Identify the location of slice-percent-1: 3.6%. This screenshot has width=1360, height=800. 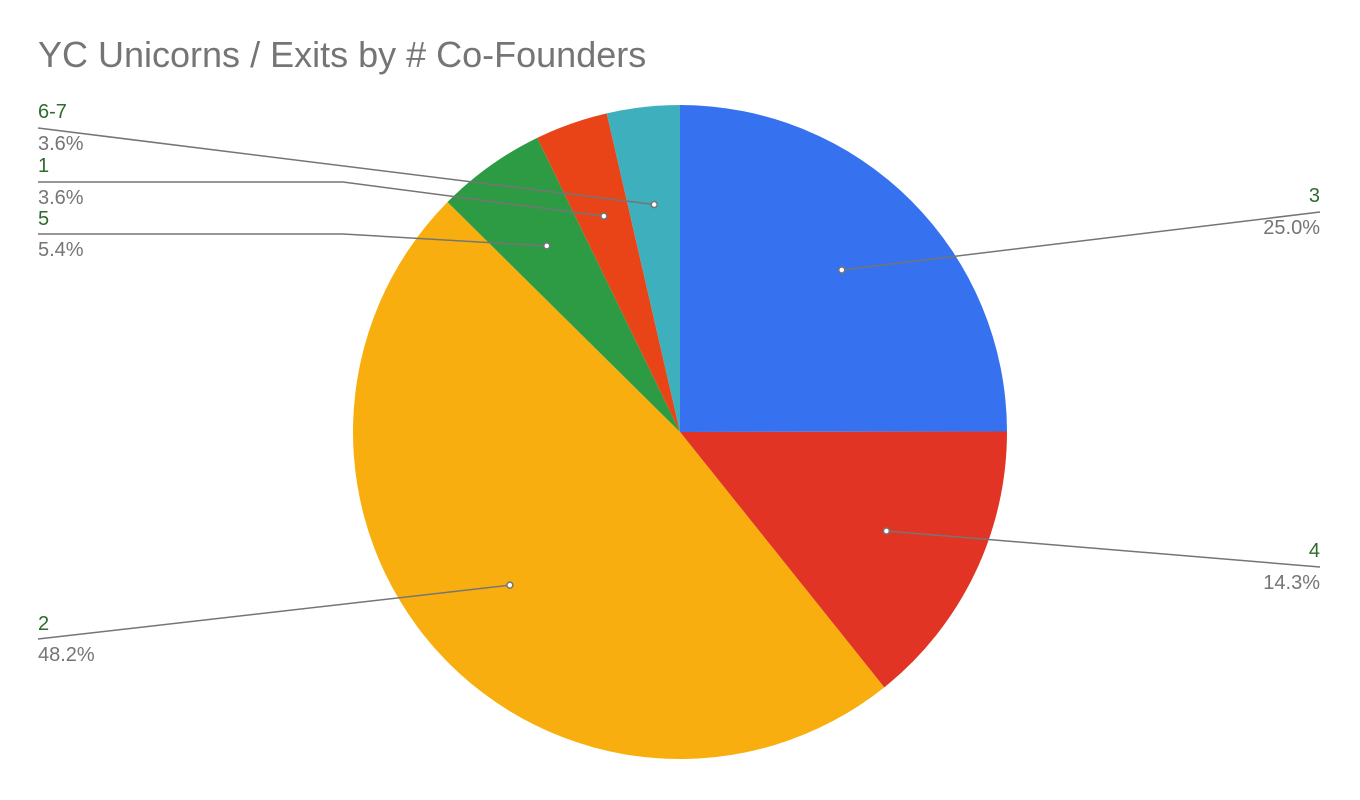
(61, 198).